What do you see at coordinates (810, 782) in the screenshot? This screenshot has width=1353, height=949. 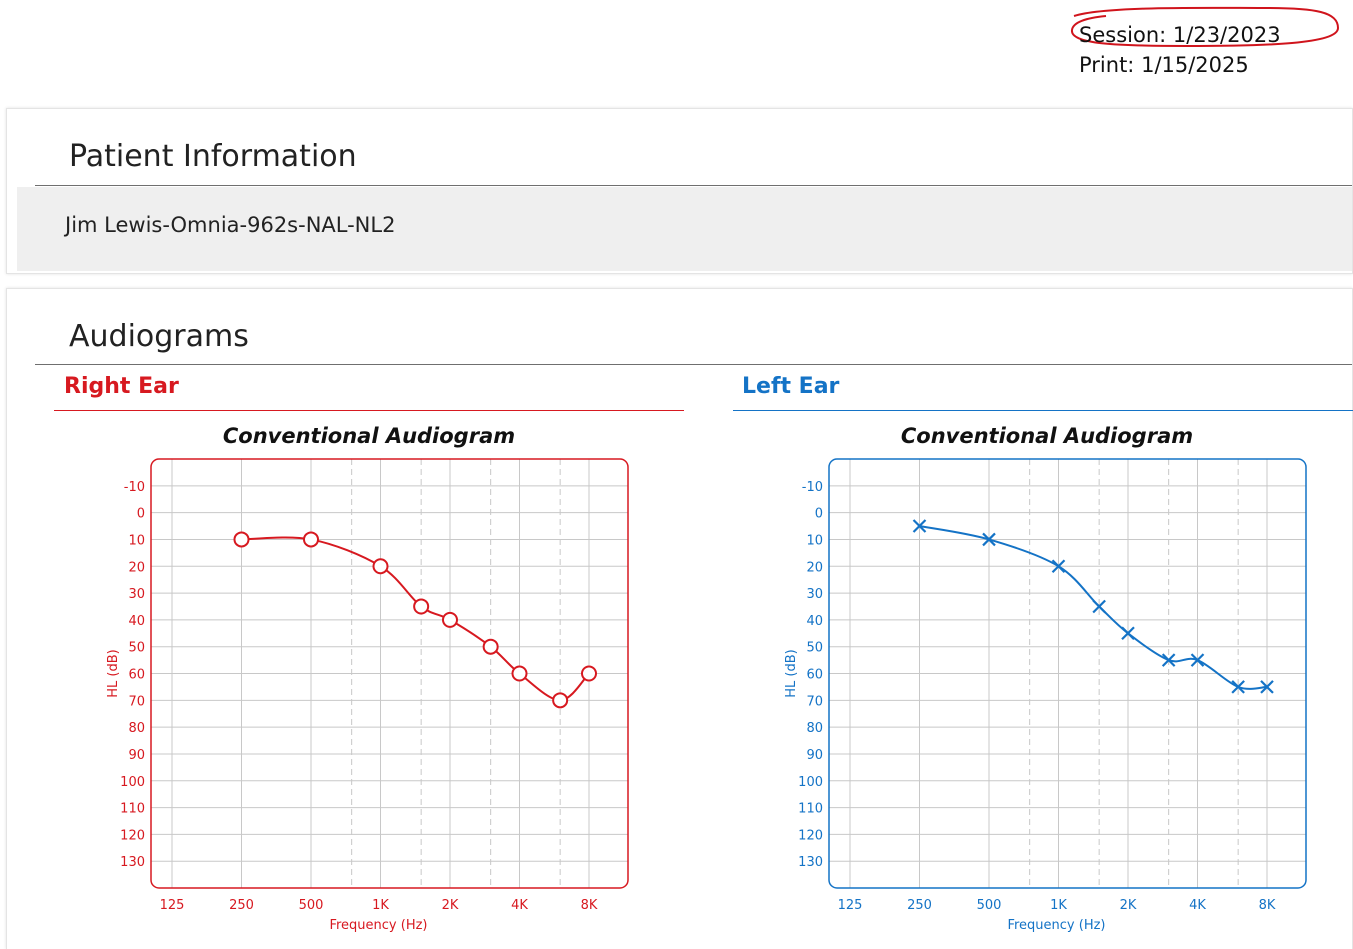 I see `left-y-tick-label: 100` at bounding box center [810, 782].